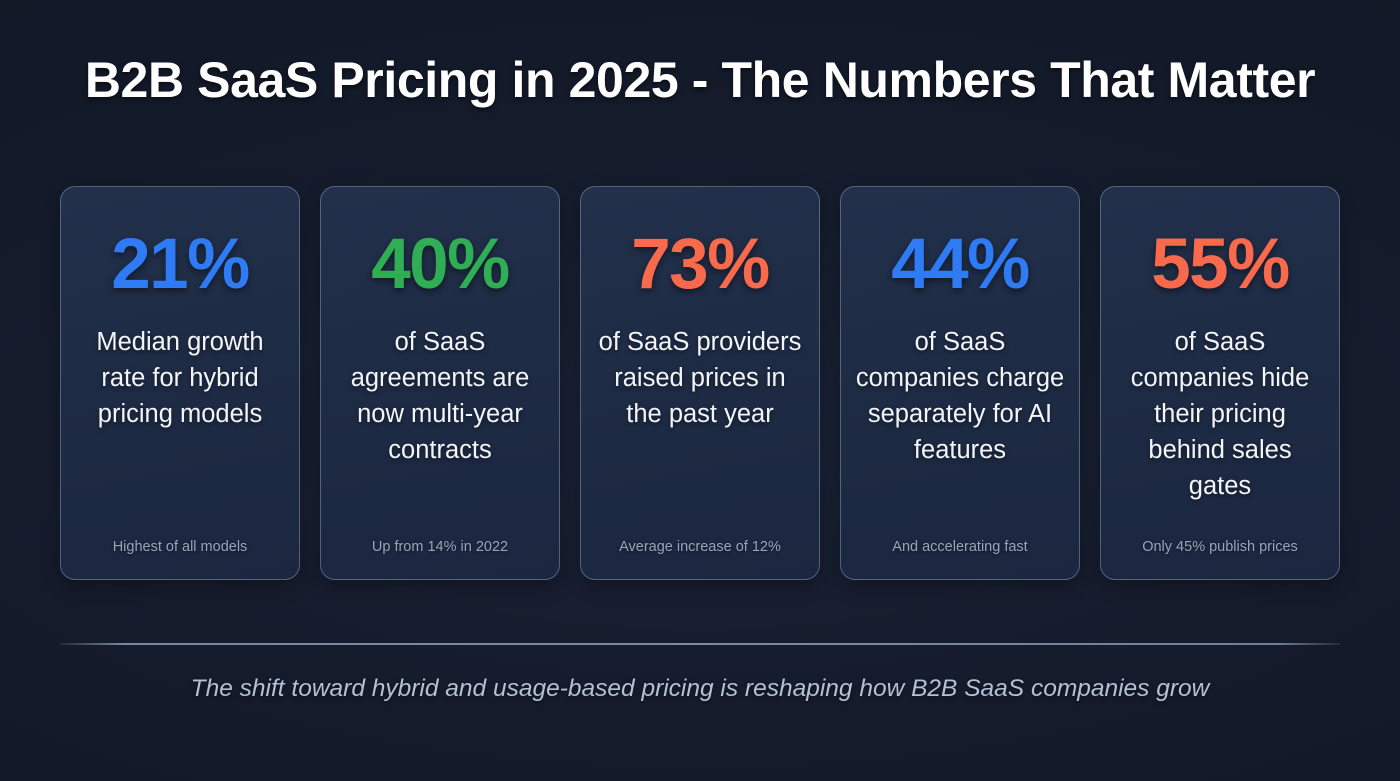  What do you see at coordinates (440, 264) in the screenshot?
I see `stat-value: 40%` at bounding box center [440, 264].